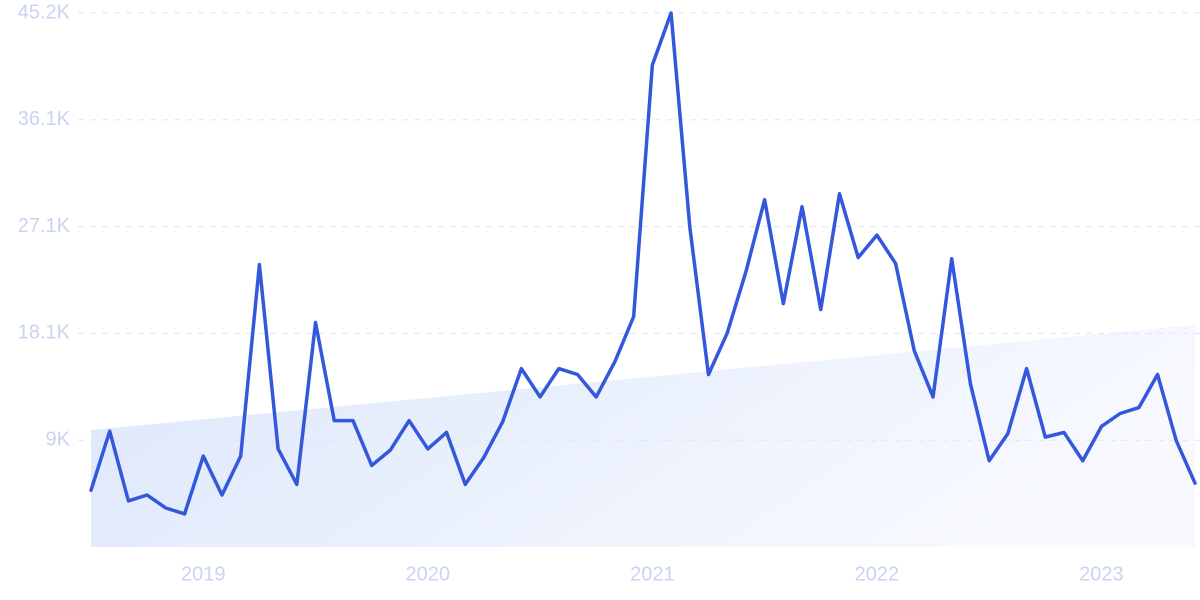 This screenshot has width=1200, height=600. What do you see at coordinates (652, 574) in the screenshot?
I see `x-tick-label: 2021` at bounding box center [652, 574].